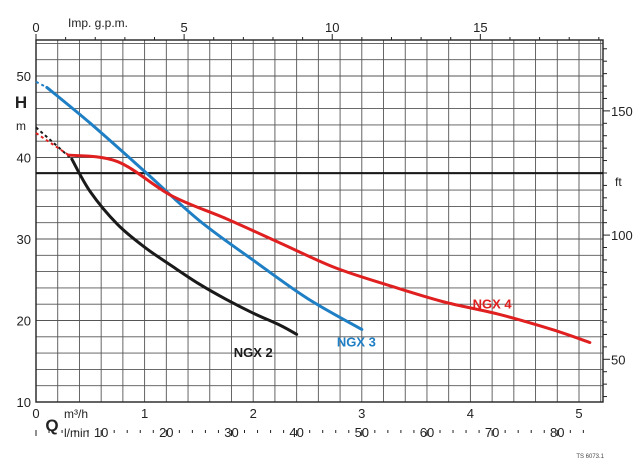  What do you see at coordinates (21, 126) in the screenshot?
I see `y-unit-m: m` at bounding box center [21, 126].